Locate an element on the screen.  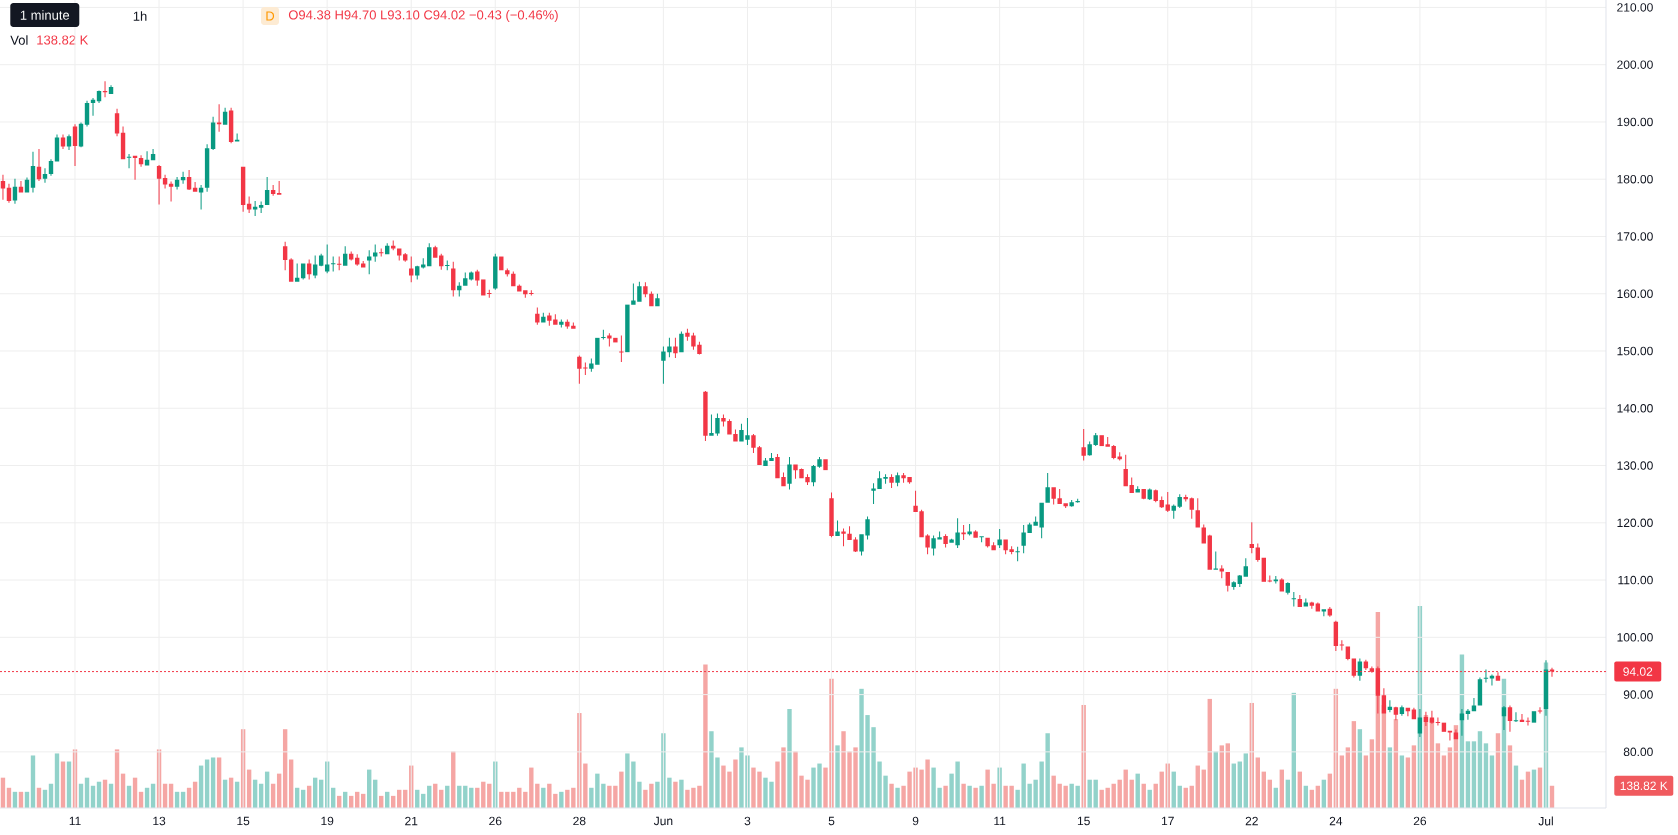
x-tick-label: 28 is located at coordinates (579, 821).